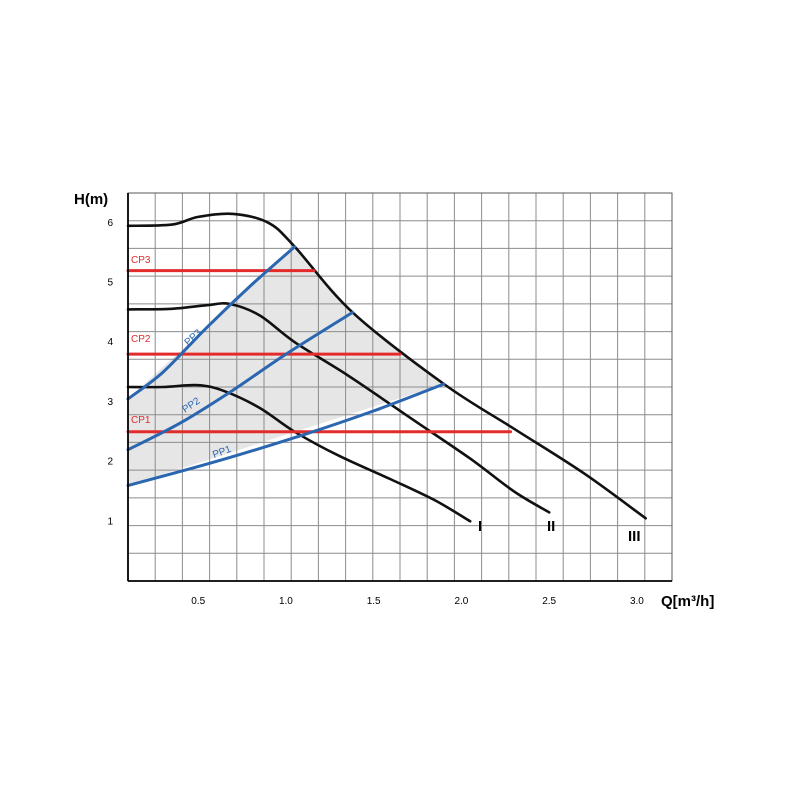 This screenshot has height=800, width=800. I want to click on annotation-cp3: CP3, so click(141, 260).